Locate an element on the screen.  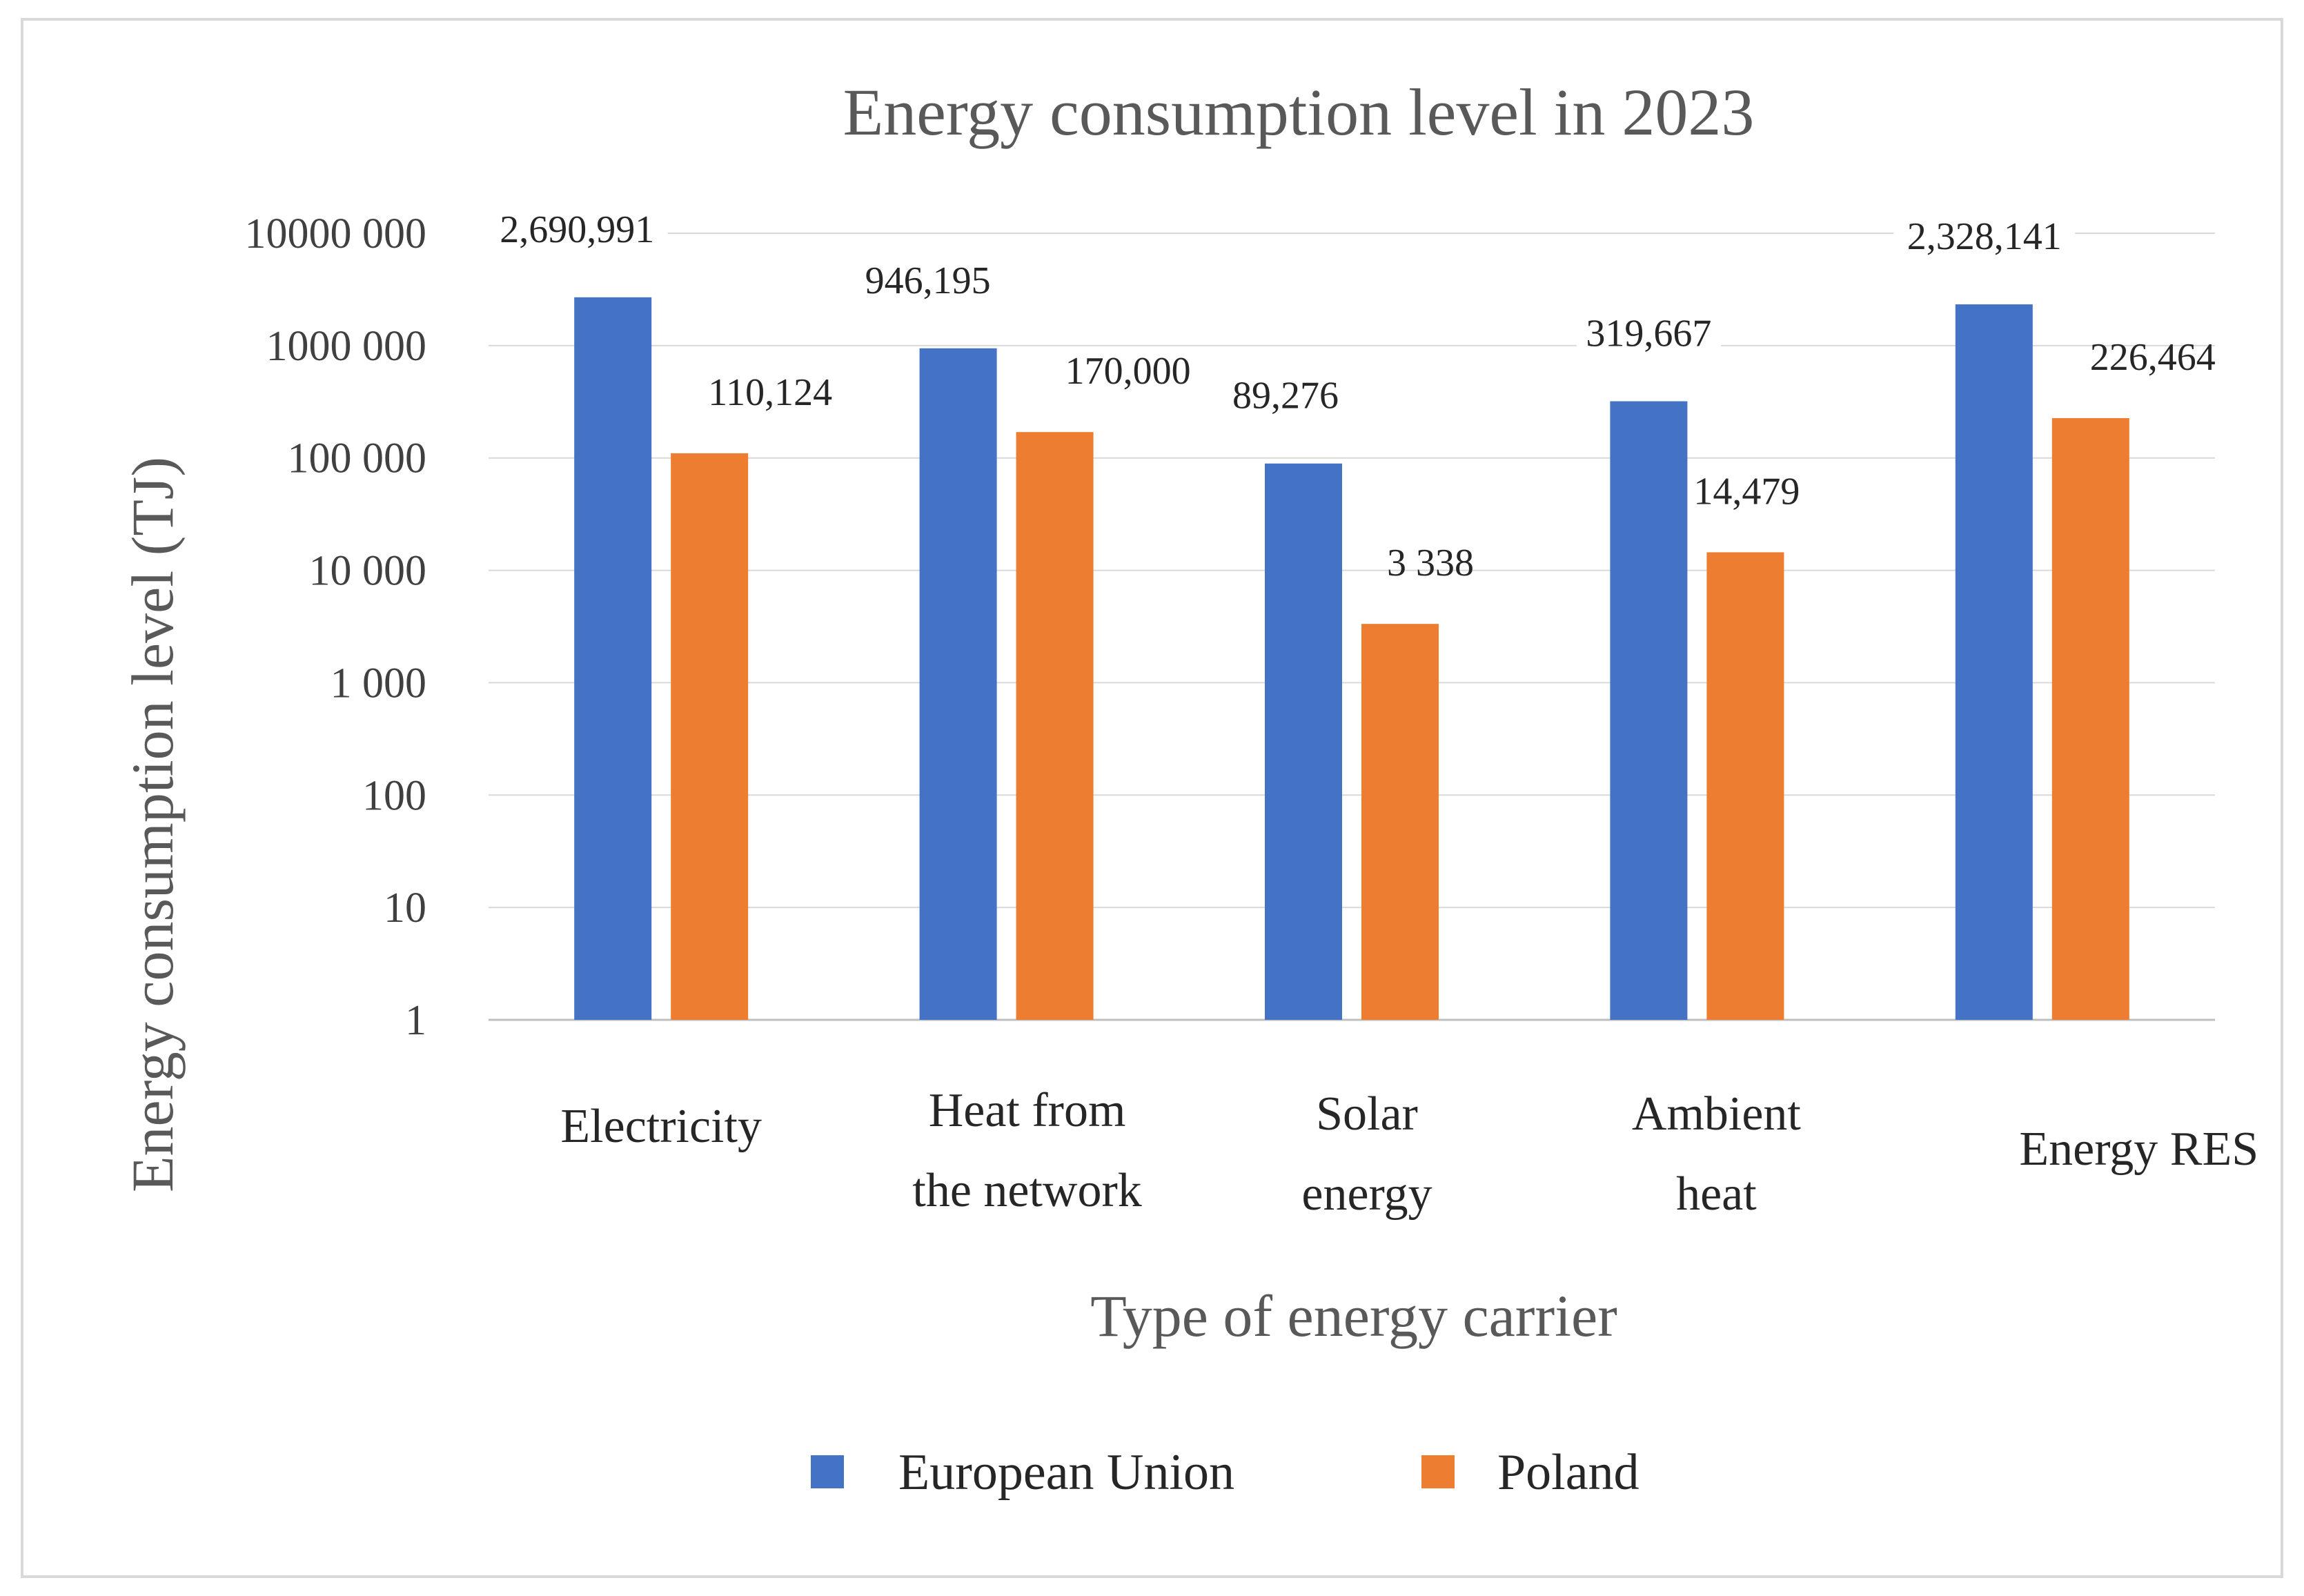
legend: European Union Poland is located at coordinates (1225, 1473).